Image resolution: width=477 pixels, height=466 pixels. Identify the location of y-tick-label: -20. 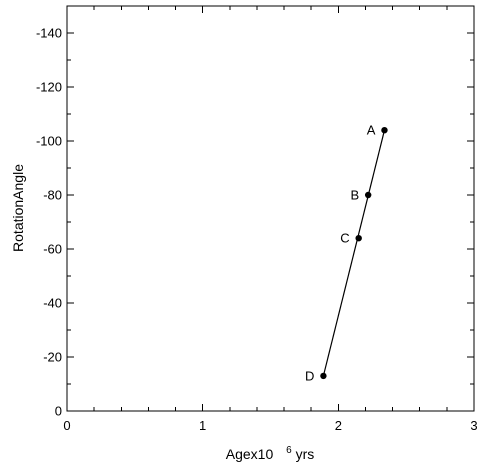
(52, 357).